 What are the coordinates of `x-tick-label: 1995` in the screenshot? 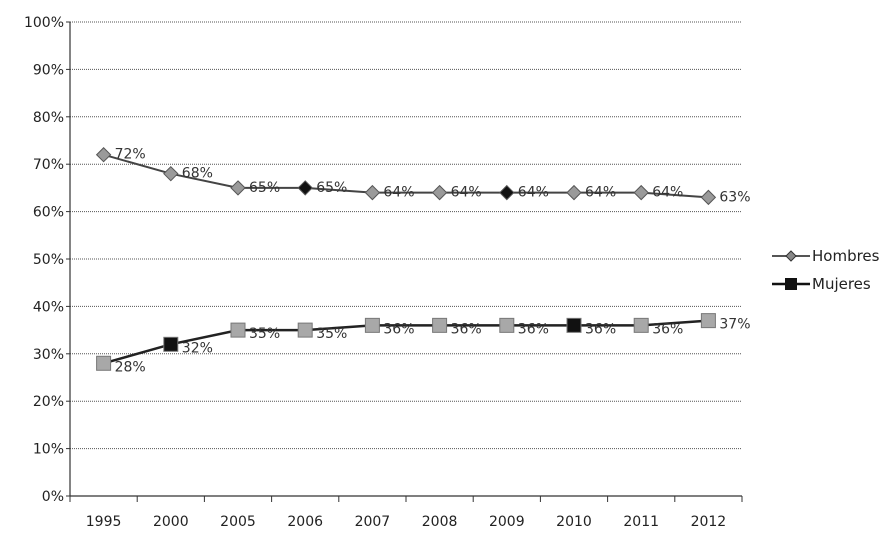 It's located at (104, 522).